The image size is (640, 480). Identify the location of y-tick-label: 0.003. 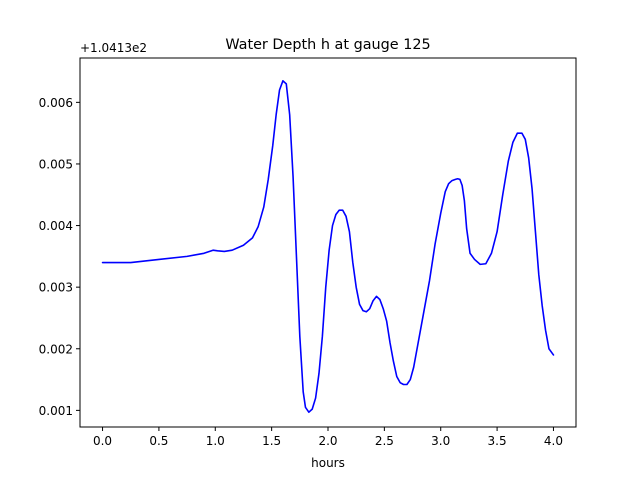
(56, 288).